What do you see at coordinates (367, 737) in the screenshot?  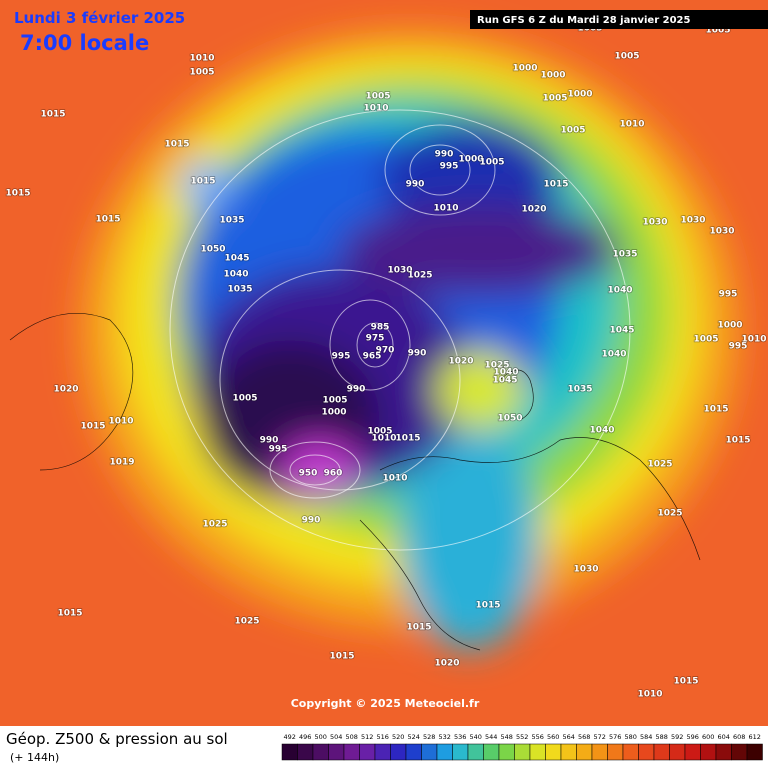 I see `scale-label: 512` at bounding box center [367, 737].